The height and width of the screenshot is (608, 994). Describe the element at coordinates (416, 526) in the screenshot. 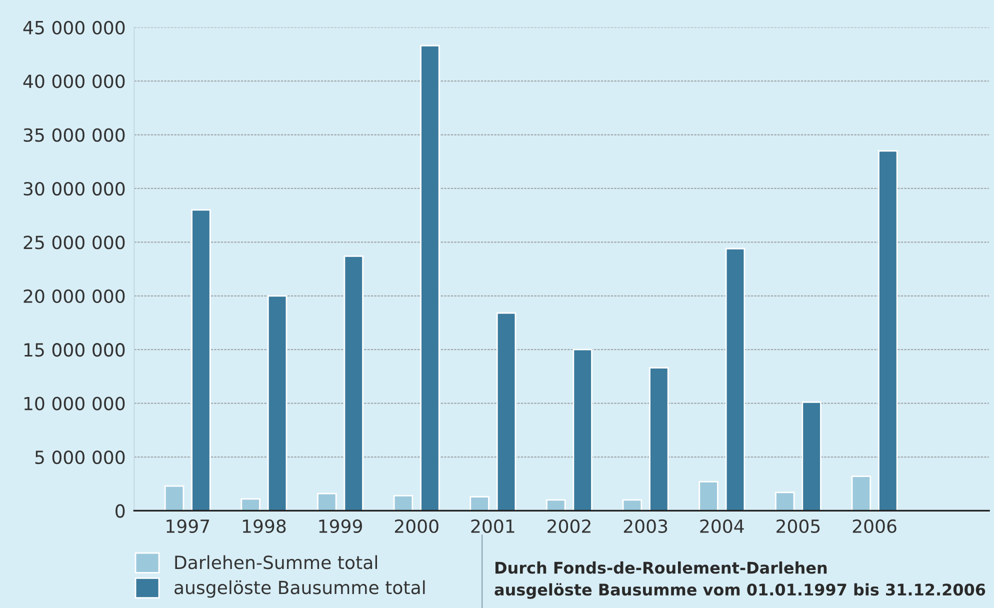

I see `x-tick-label: 2000` at that location.